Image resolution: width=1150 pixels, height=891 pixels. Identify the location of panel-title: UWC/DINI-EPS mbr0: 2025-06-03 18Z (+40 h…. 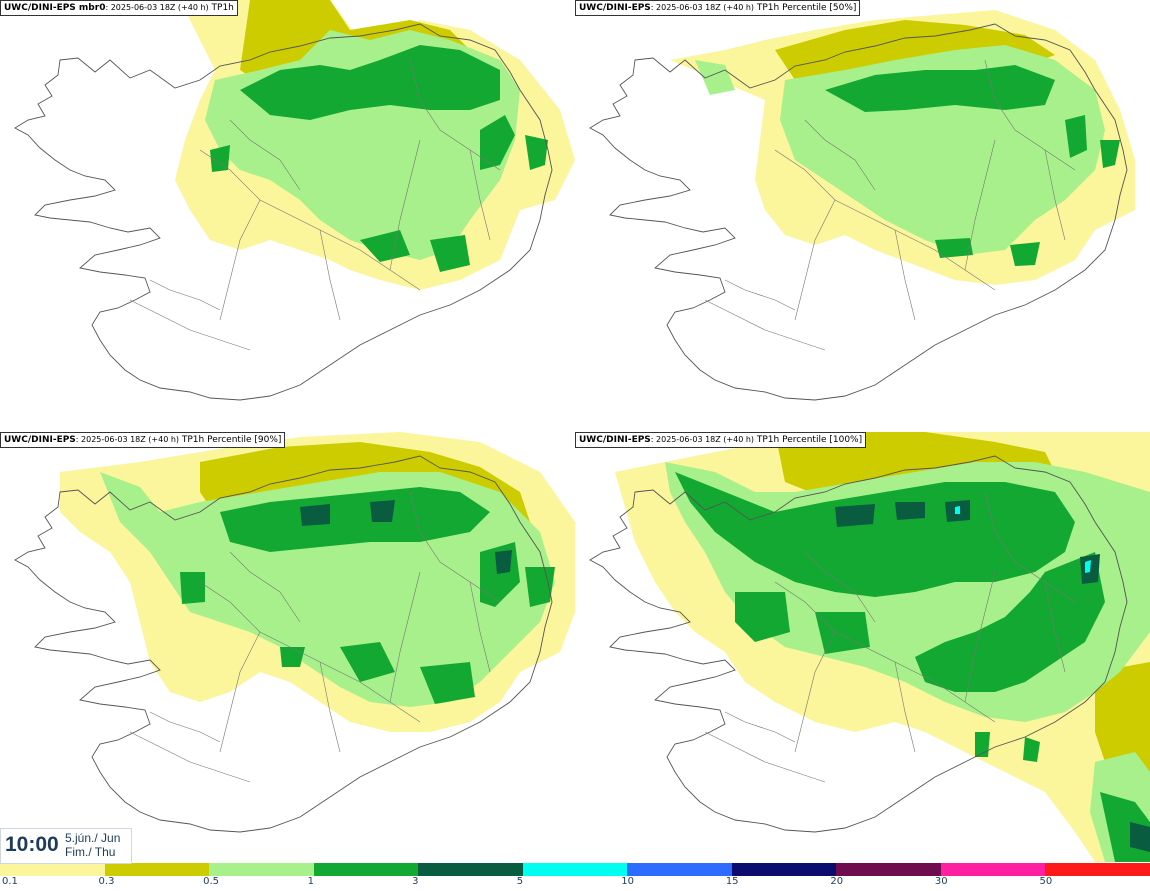
(119, 8).